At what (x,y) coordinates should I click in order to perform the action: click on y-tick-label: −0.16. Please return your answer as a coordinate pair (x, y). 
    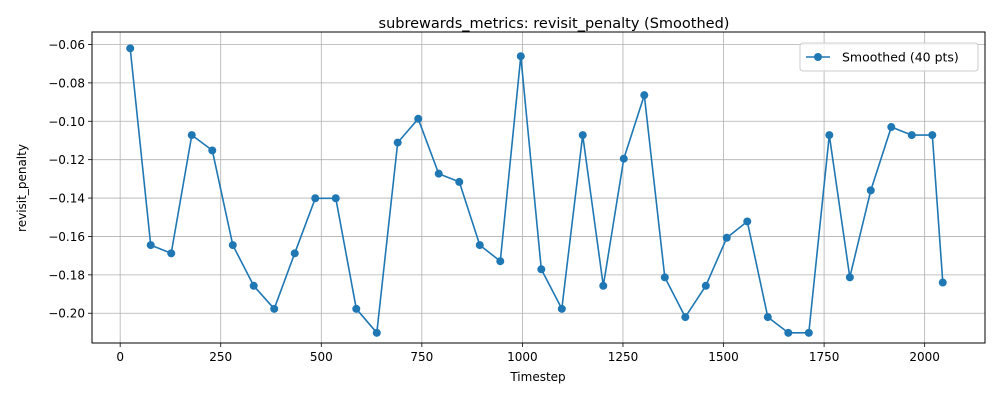
    Looking at the image, I should click on (66, 237).